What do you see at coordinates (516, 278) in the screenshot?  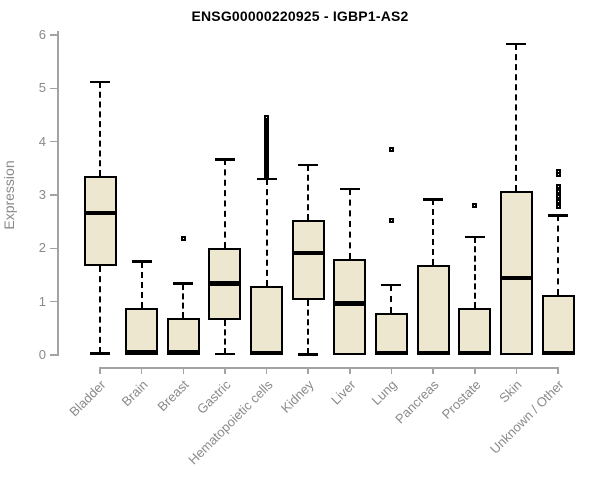 I see `median-skin` at bounding box center [516, 278].